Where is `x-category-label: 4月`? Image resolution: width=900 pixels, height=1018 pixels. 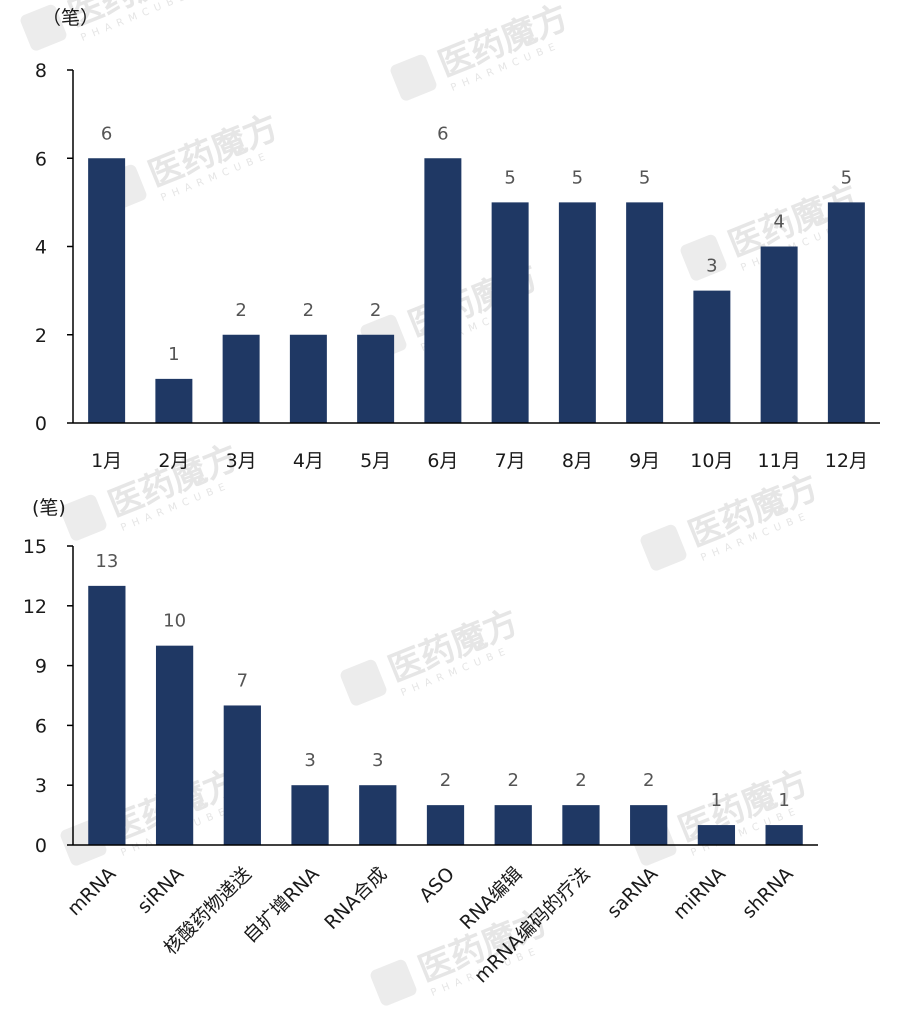 x-category-label: 4月 is located at coordinates (308, 461).